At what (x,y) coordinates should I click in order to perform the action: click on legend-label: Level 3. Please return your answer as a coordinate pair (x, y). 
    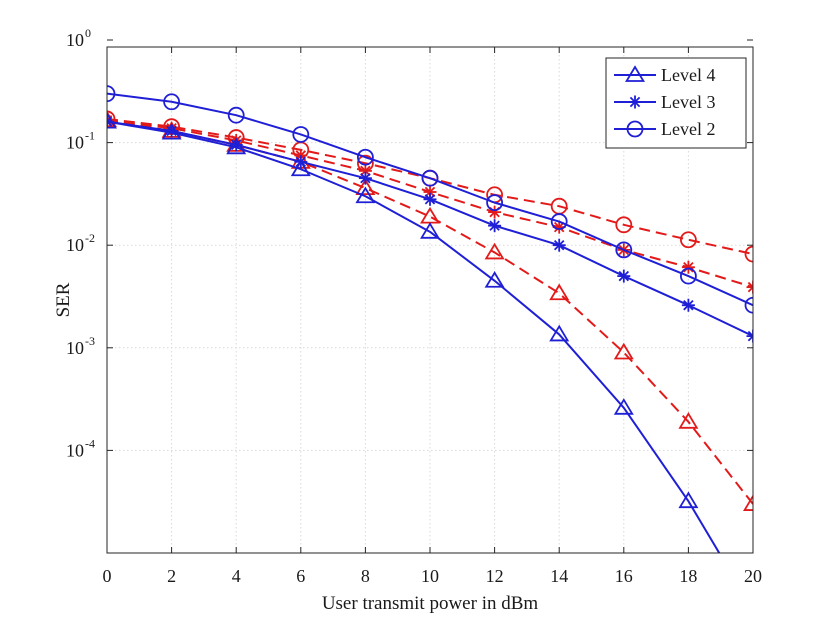
    Looking at the image, I should click on (688, 102).